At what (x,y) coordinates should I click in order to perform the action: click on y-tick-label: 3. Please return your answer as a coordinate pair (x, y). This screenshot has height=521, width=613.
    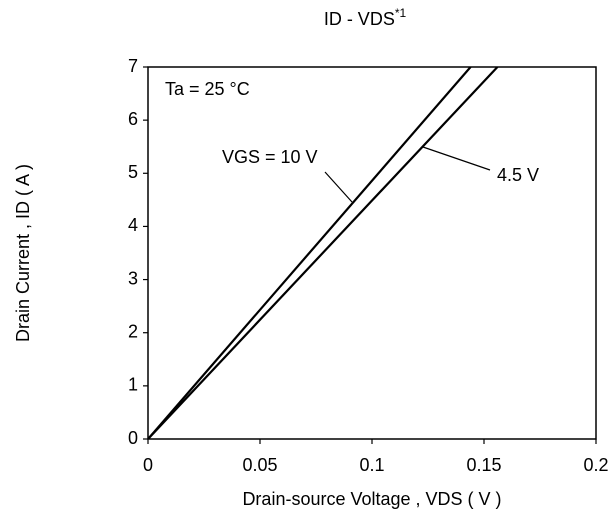
    Looking at the image, I should click on (133, 278).